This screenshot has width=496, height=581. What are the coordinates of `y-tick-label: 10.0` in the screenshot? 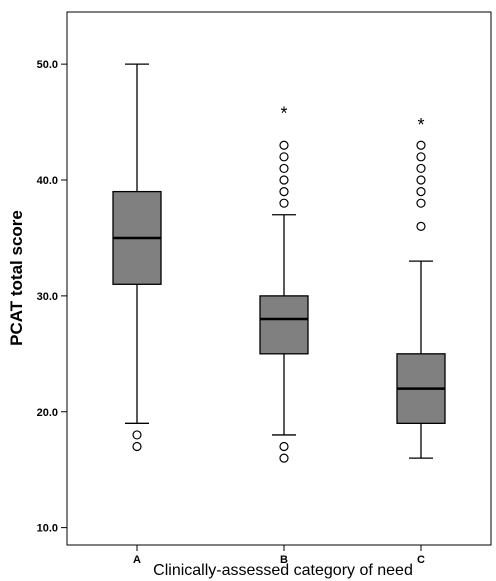 It's located at (47, 529).